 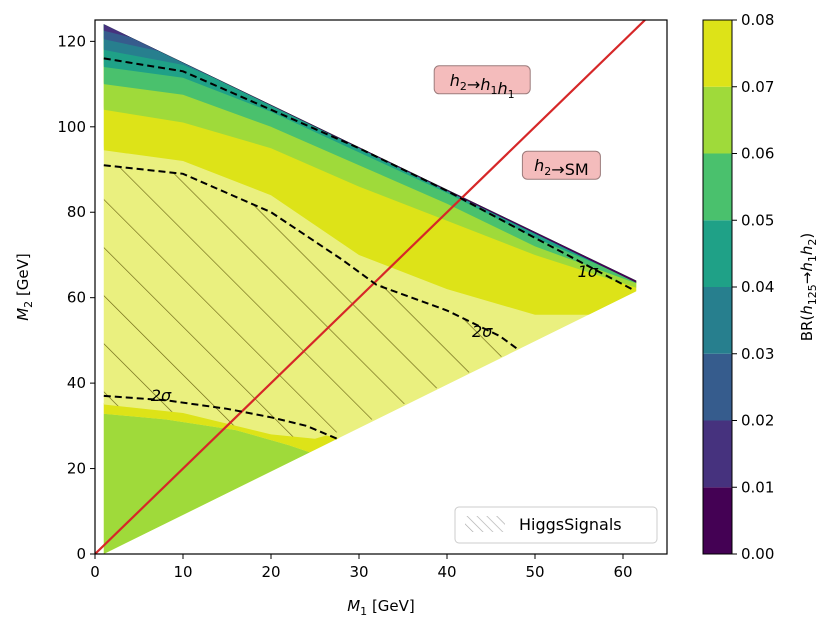 I want to click on x-tick-label-5: 50, so click(x=534, y=572).